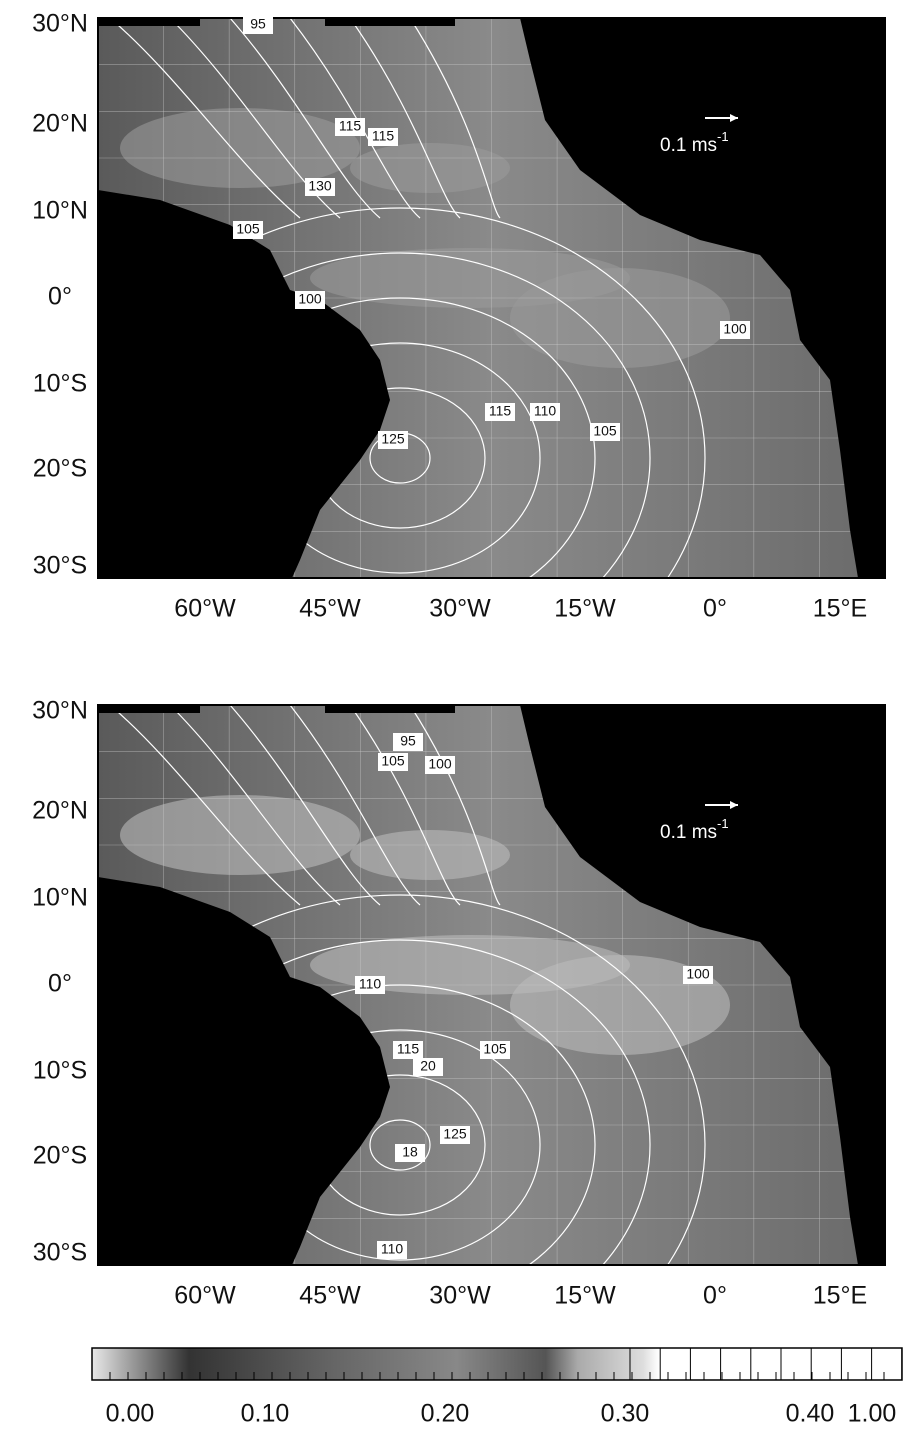  Describe the element at coordinates (445, 1414) in the screenshot. I see `colorbar-label: 0.20` at that location.